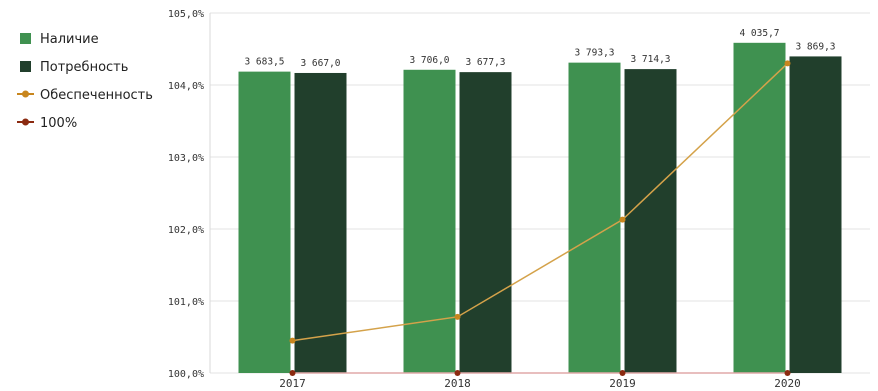 This screenshot has width=878, height=391. What do you see at coordinates (650, 59) in the screenshot?
I see `bar-data-label: 3 714,3` at bounding box center [650, 59].